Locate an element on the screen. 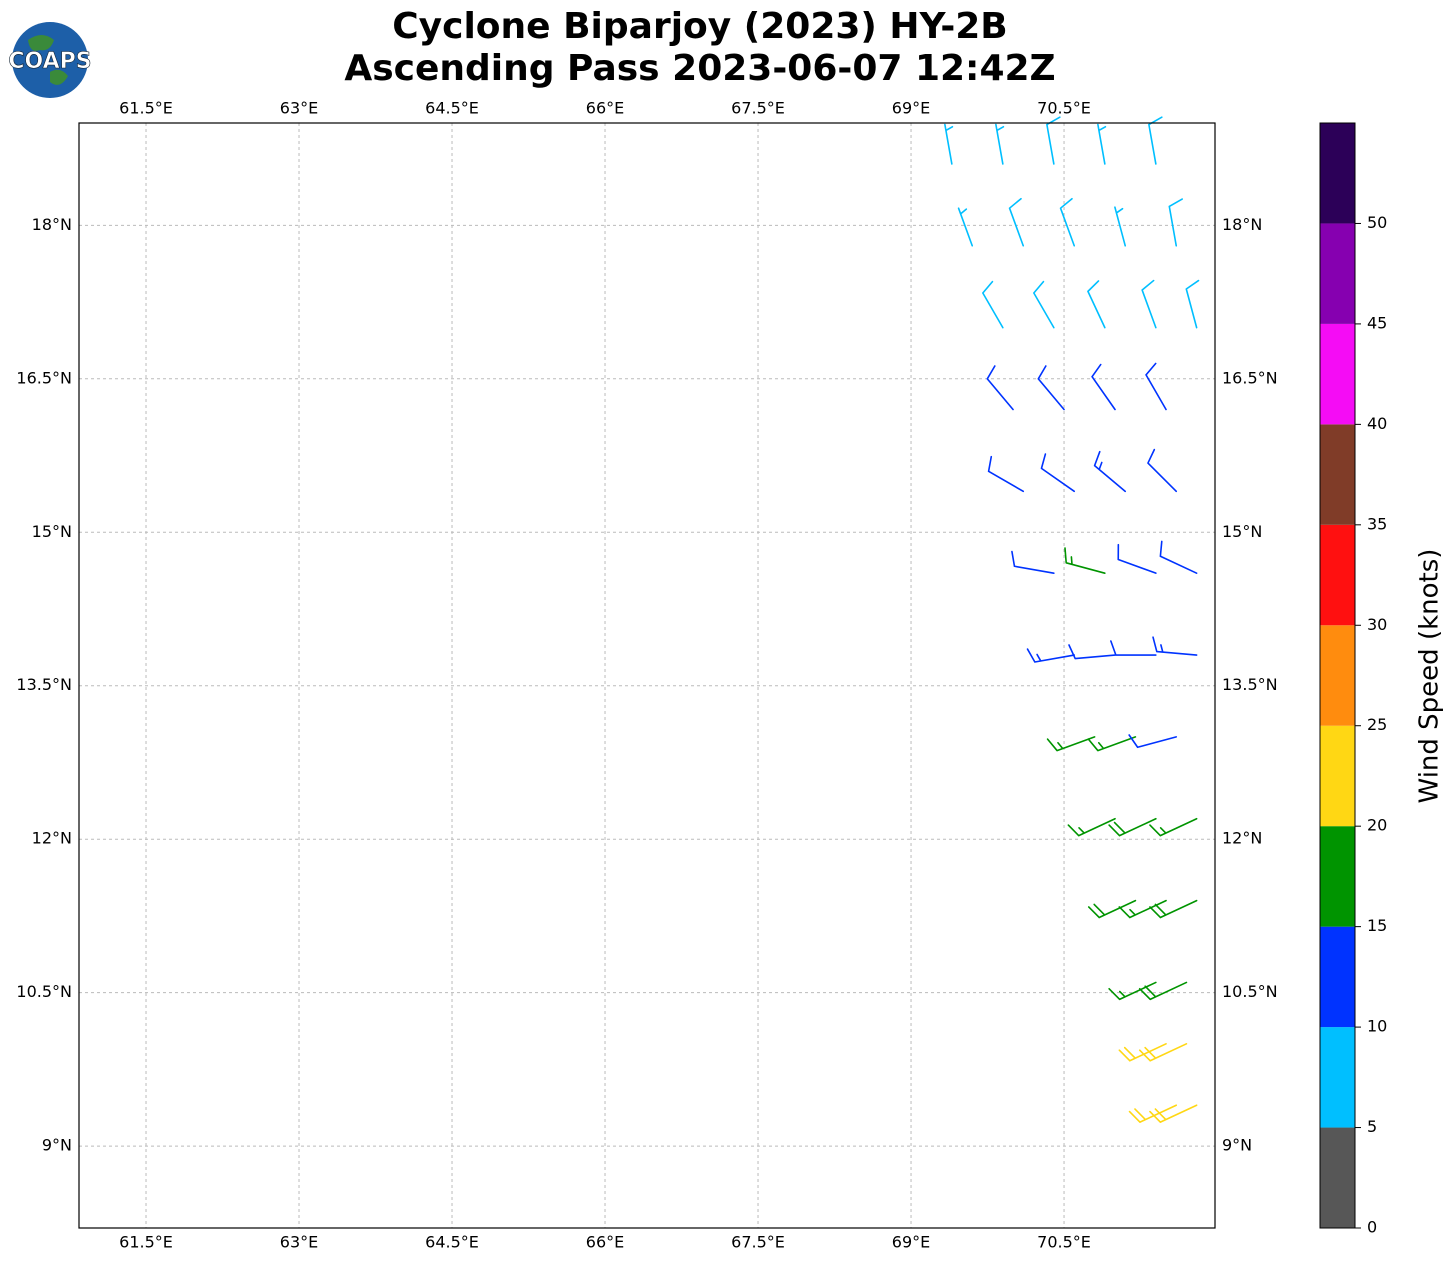  logo-land is located at coordinates (48, 60).